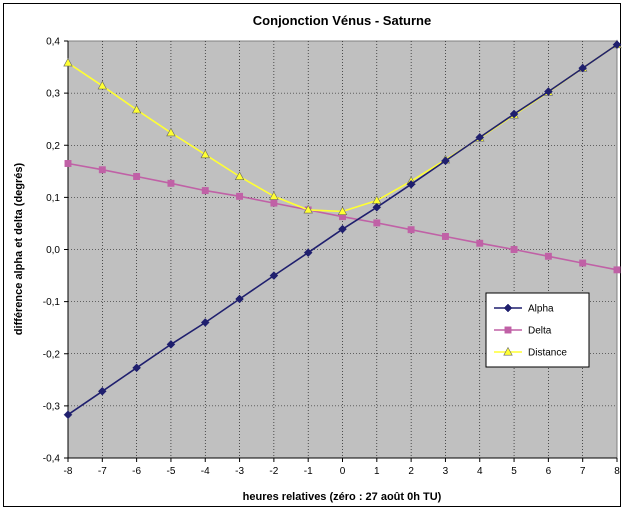 This screenshot has width=626, height=512. What do you see at coordinates (52, 406) in the screenshot?
I see `y-tick-label: -0,3` at bounding box center [52, 406].